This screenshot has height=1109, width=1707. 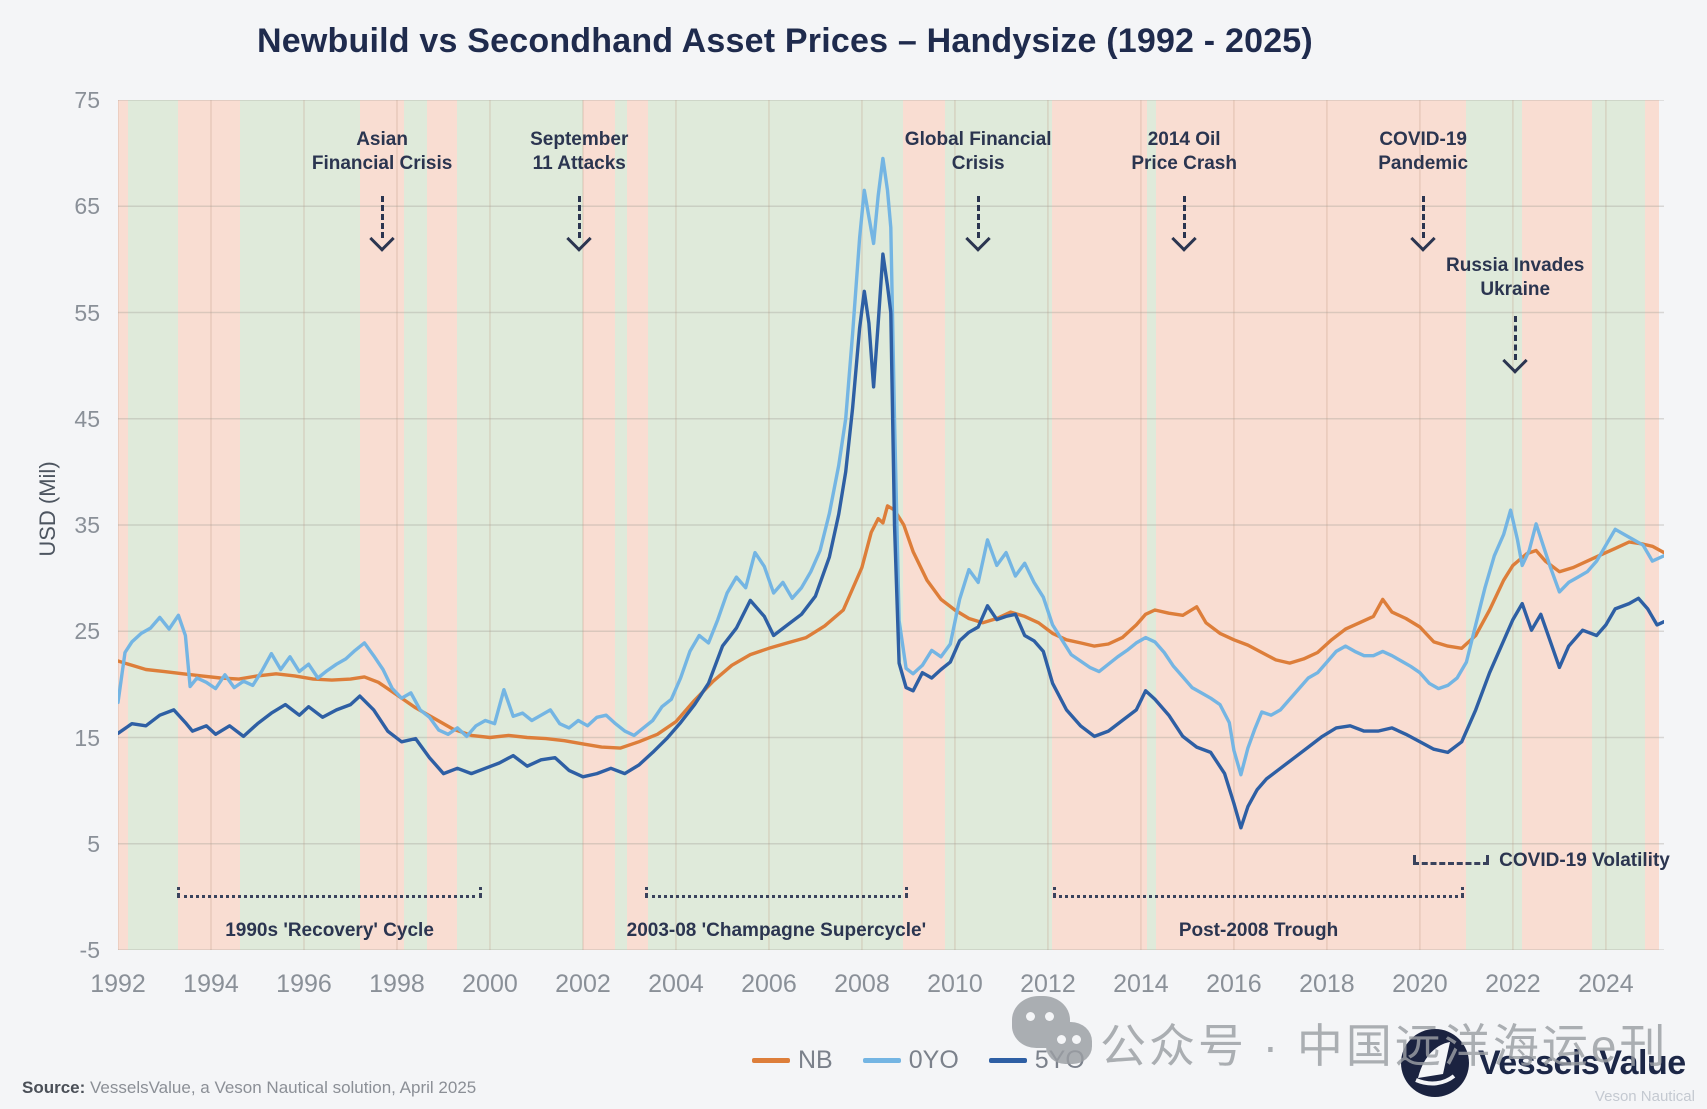 What do you see at coordinates (1384, 1046) in the screenshot?
I see `watermark-text: 公众号 · 中国远洋海运e刊` at bounding box center [1384, 1046].